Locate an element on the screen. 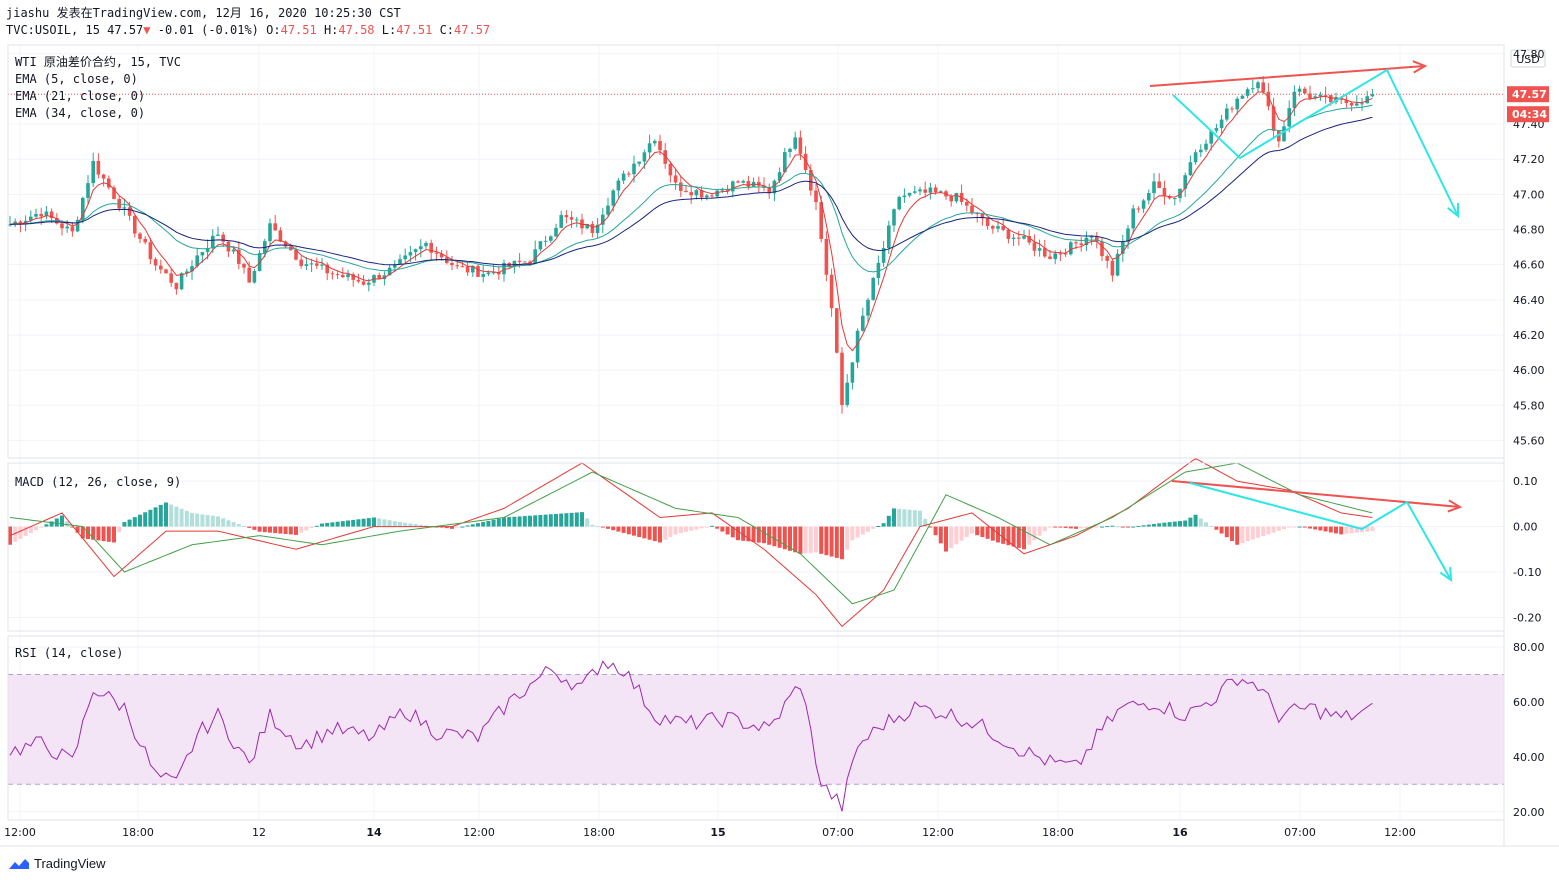 The height and width of the screenshot is (883, 1559). high-value: 47.58 is located at coordinates (356, 30).